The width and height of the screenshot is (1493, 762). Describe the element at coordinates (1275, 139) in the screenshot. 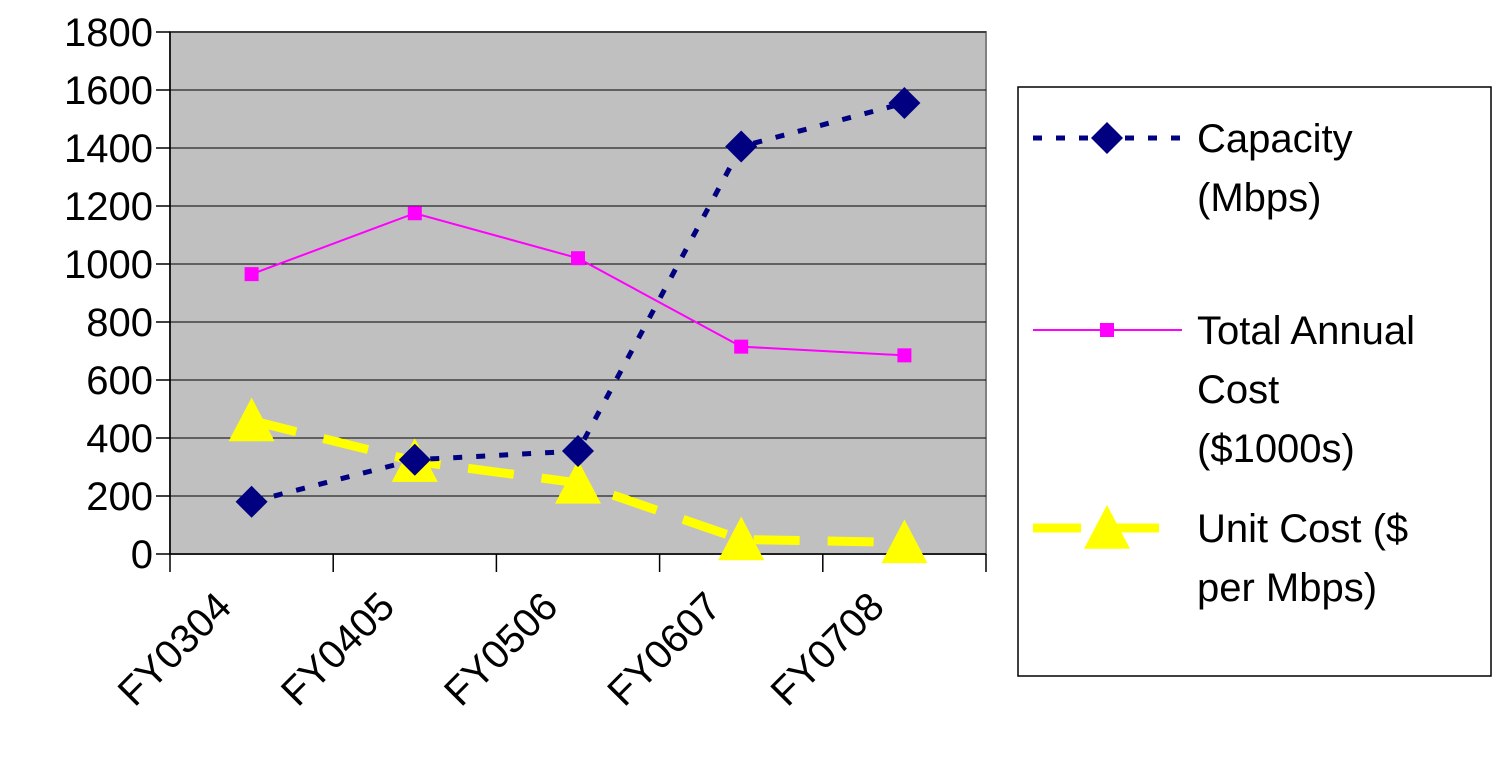

I see `legend-label: Capacity` at that location.